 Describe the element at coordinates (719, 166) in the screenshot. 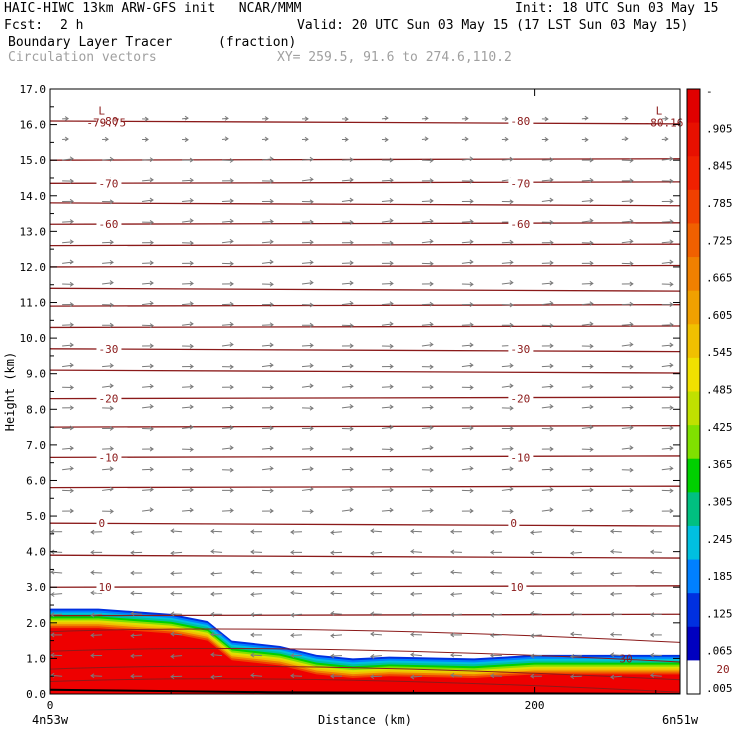

I see `colorbar-label: .845` at that location.